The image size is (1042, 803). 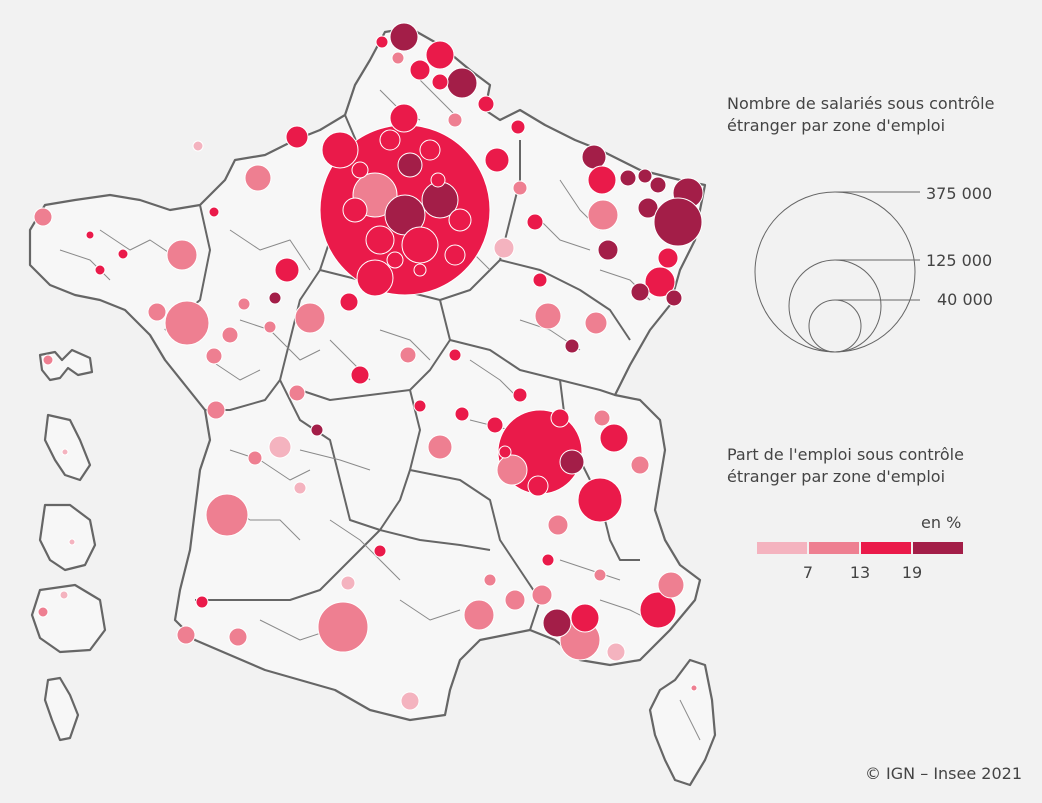 I want to click on size-legend-value-medium: 125 000, so click(x=959, y=260).